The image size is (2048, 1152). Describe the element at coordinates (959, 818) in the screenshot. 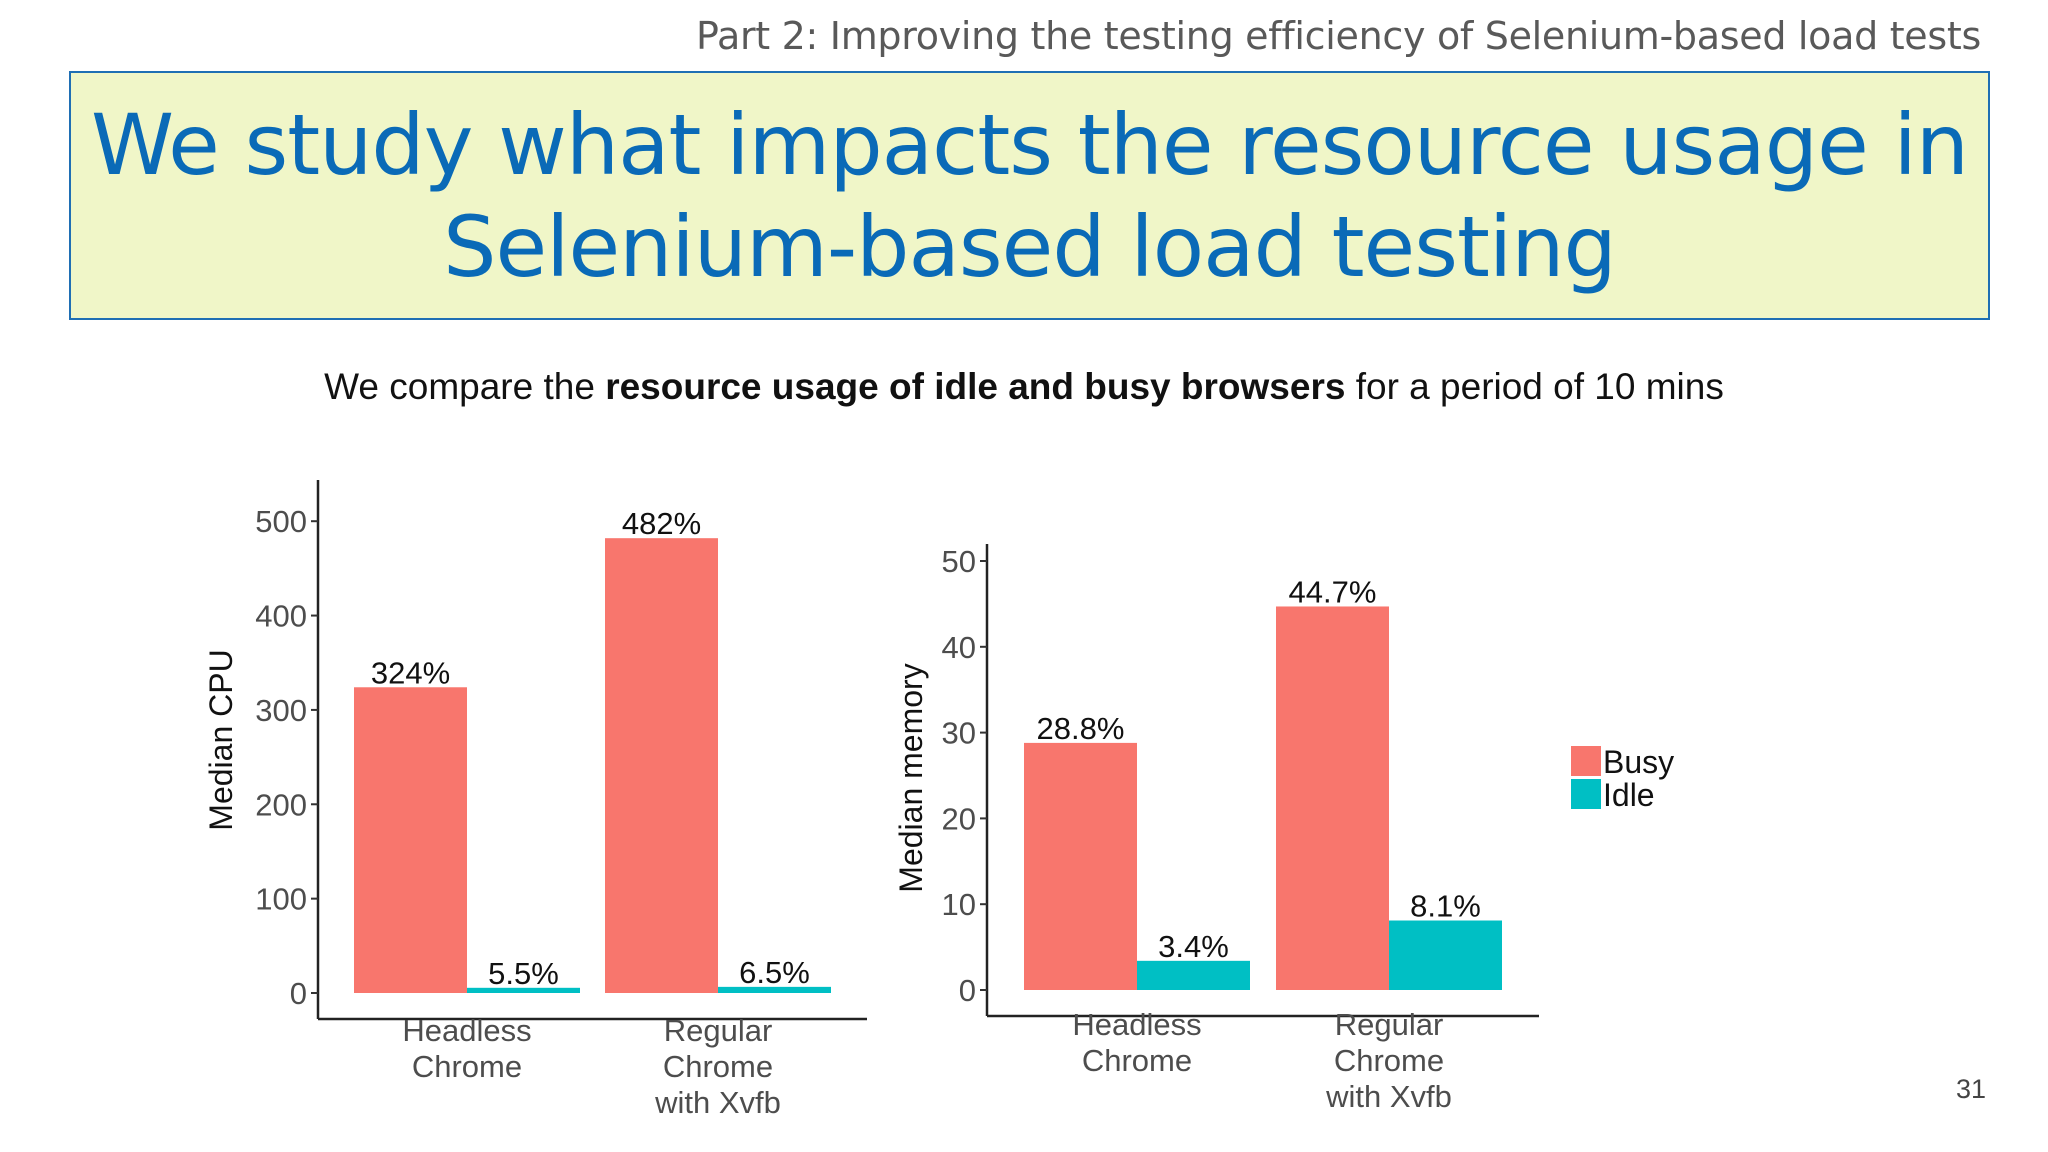

I see `chart2-ytick-label: 20` at that location.